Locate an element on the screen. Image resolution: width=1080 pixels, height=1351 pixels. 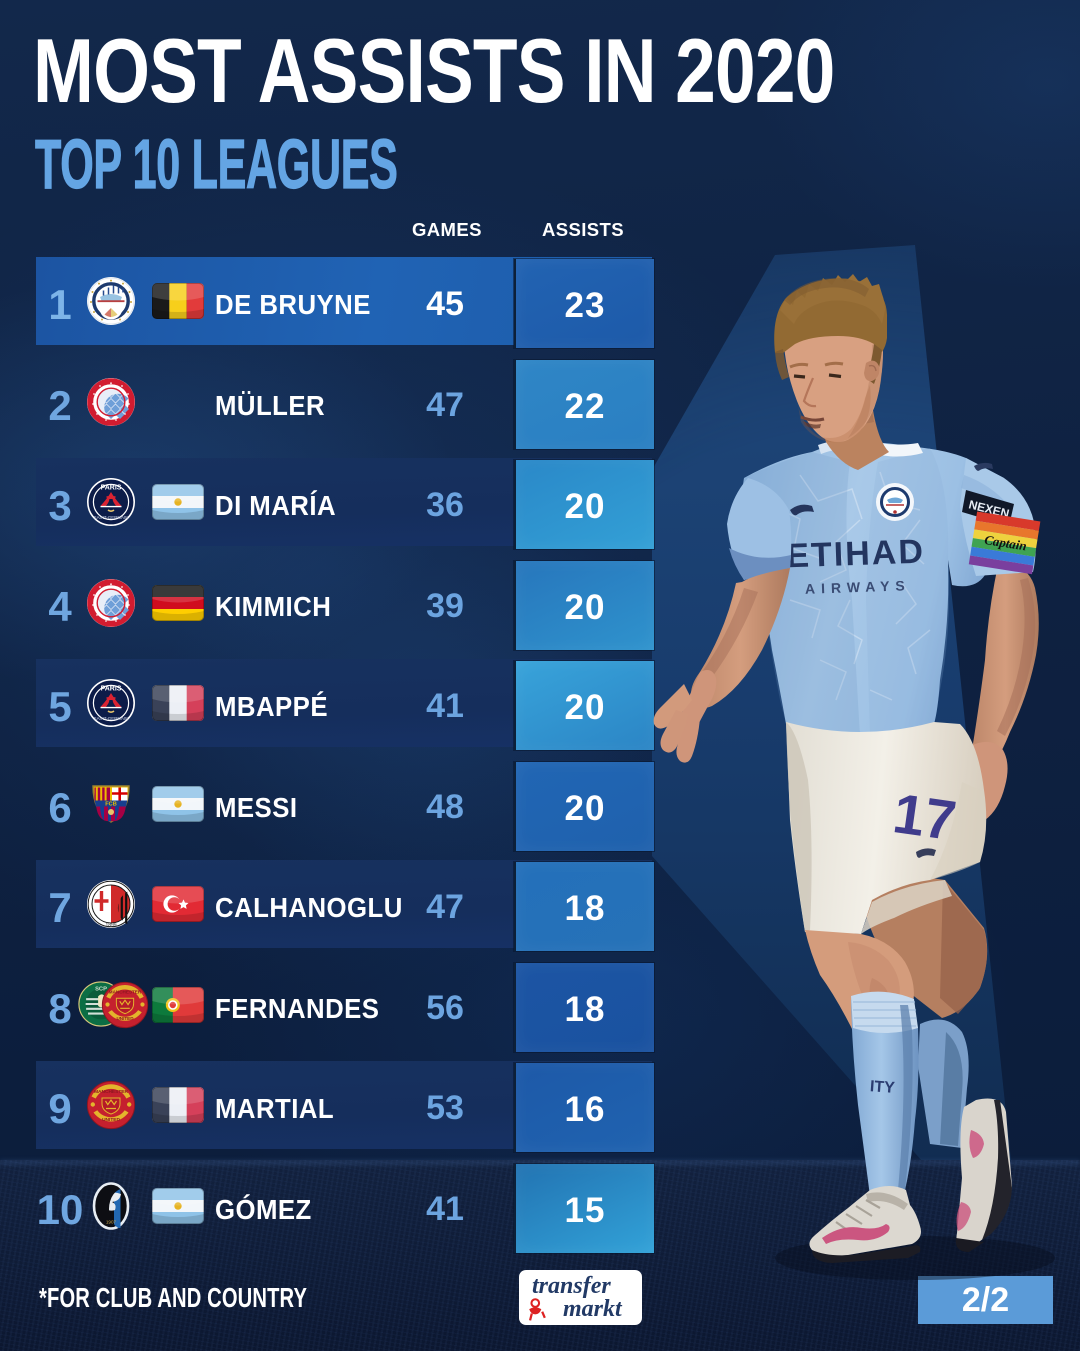
svg-text: 17 is located at coordinates (924, 816).